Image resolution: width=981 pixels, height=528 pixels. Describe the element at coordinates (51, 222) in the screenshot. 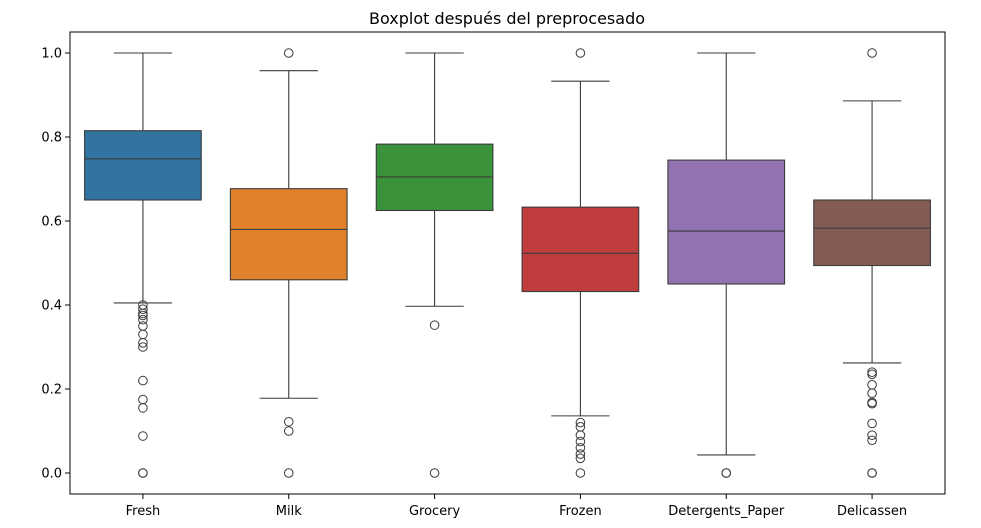

I see `y-tick-label: 0.6` at that location.